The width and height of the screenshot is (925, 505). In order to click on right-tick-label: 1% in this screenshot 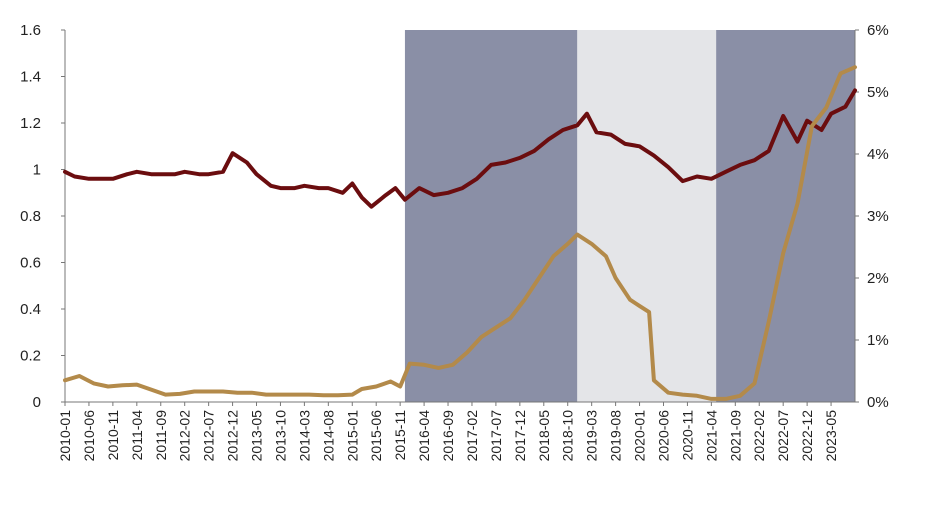, I will do `click(878, 340)`.